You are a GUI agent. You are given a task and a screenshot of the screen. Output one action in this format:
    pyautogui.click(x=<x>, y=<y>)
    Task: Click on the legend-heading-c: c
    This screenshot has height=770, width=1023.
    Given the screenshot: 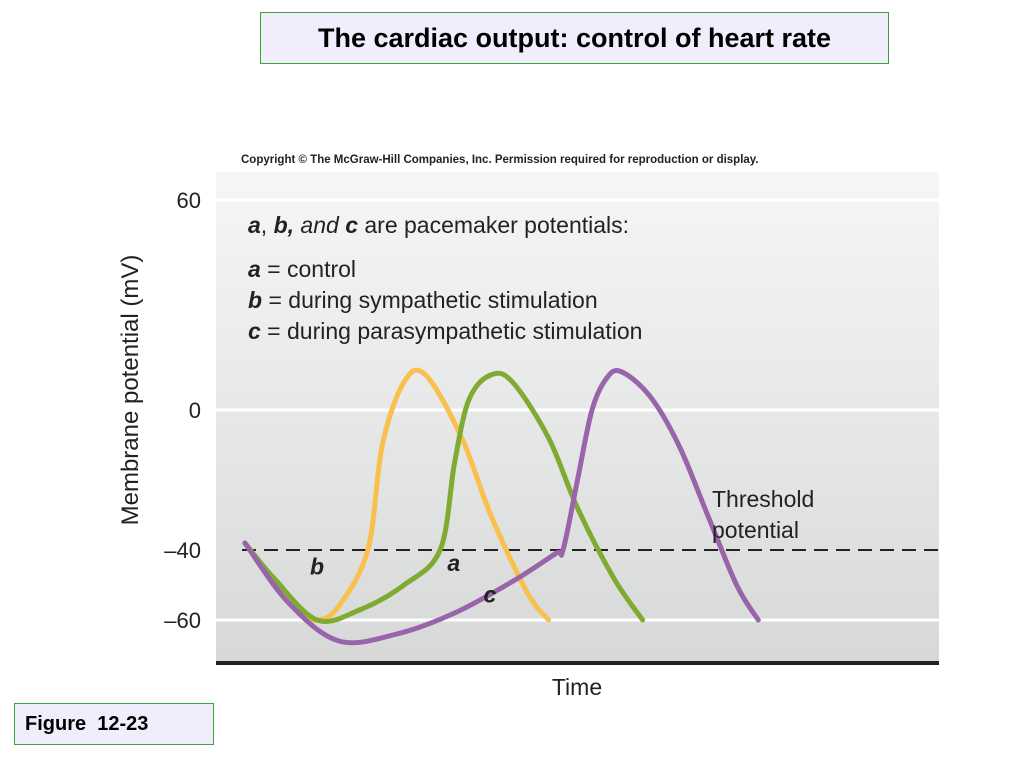 What is the action you would take?
    pyautogui.click(x=351, y=225)
    